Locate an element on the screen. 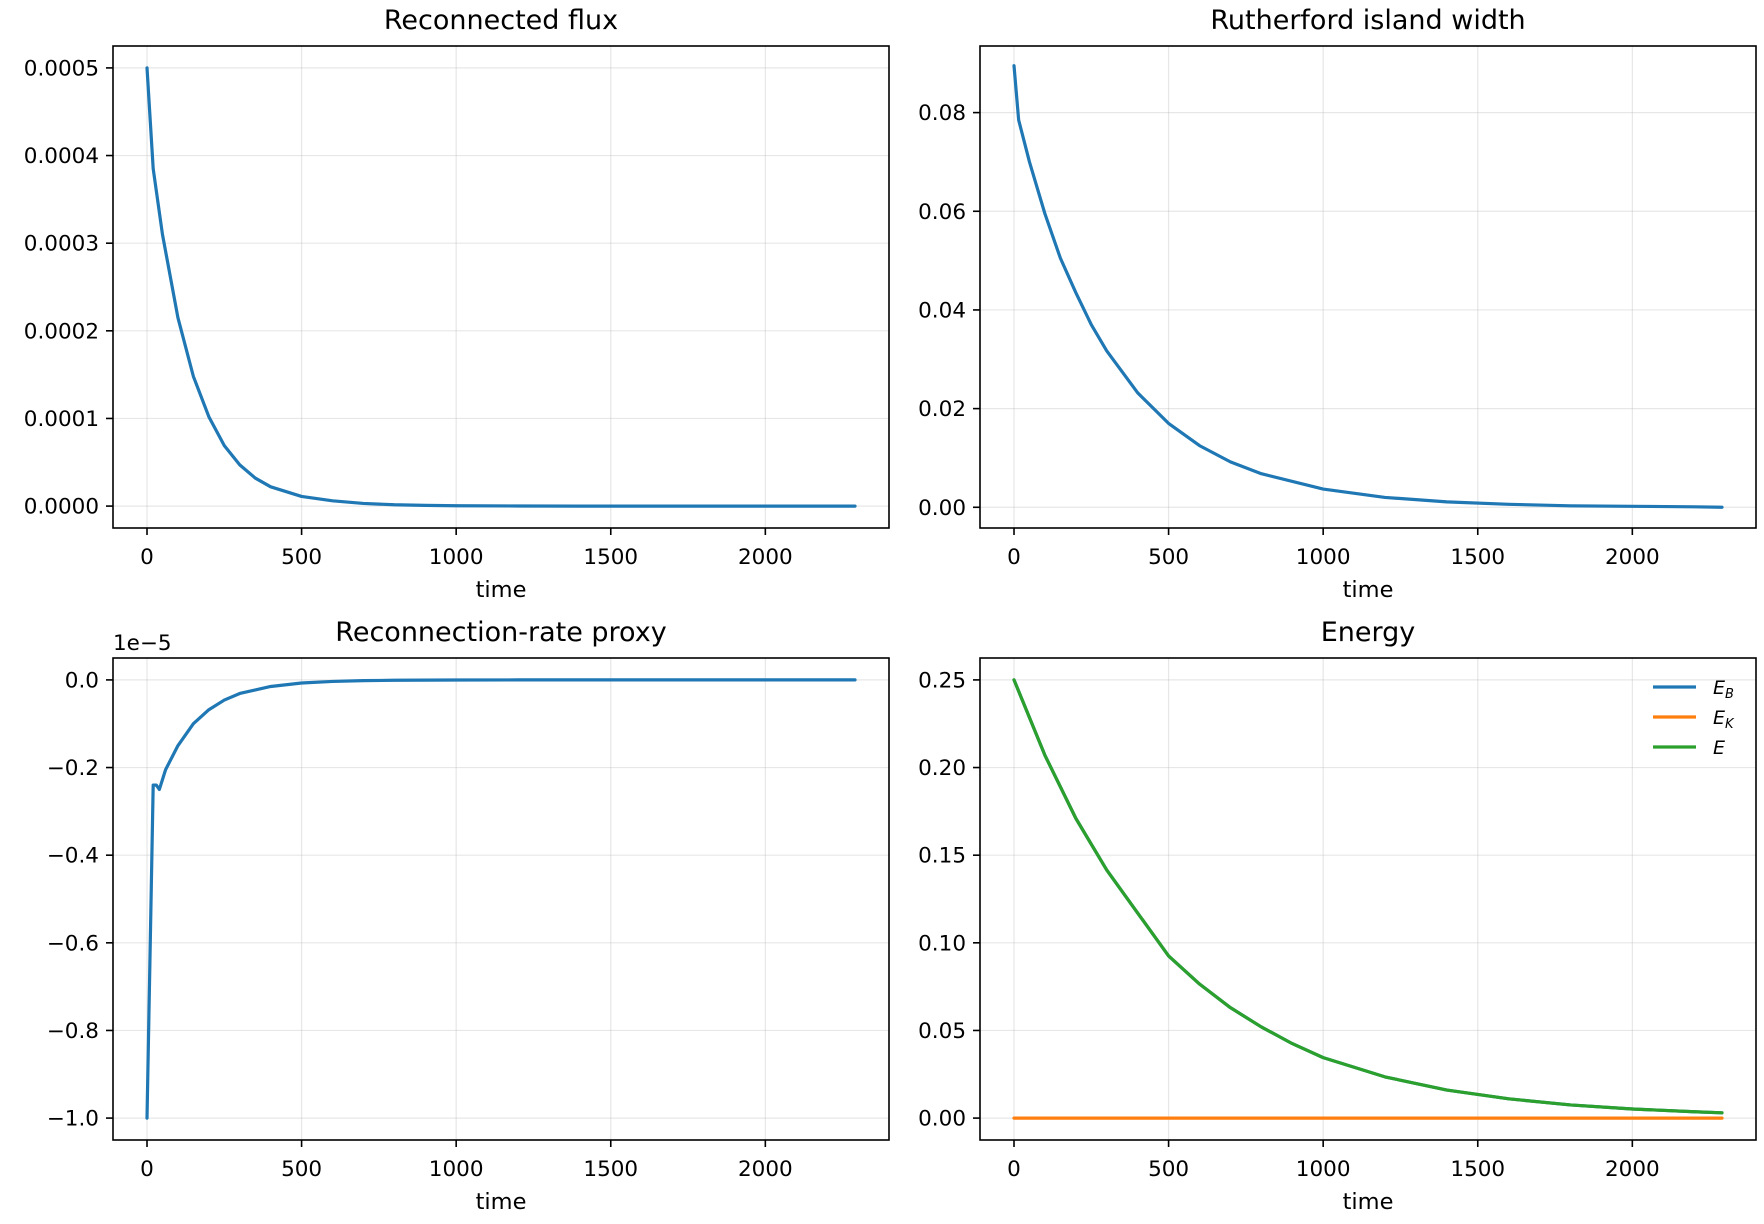 The image size is (1764, 1224). y-tick-label: −0.6 is located at coordinates (73, 943).